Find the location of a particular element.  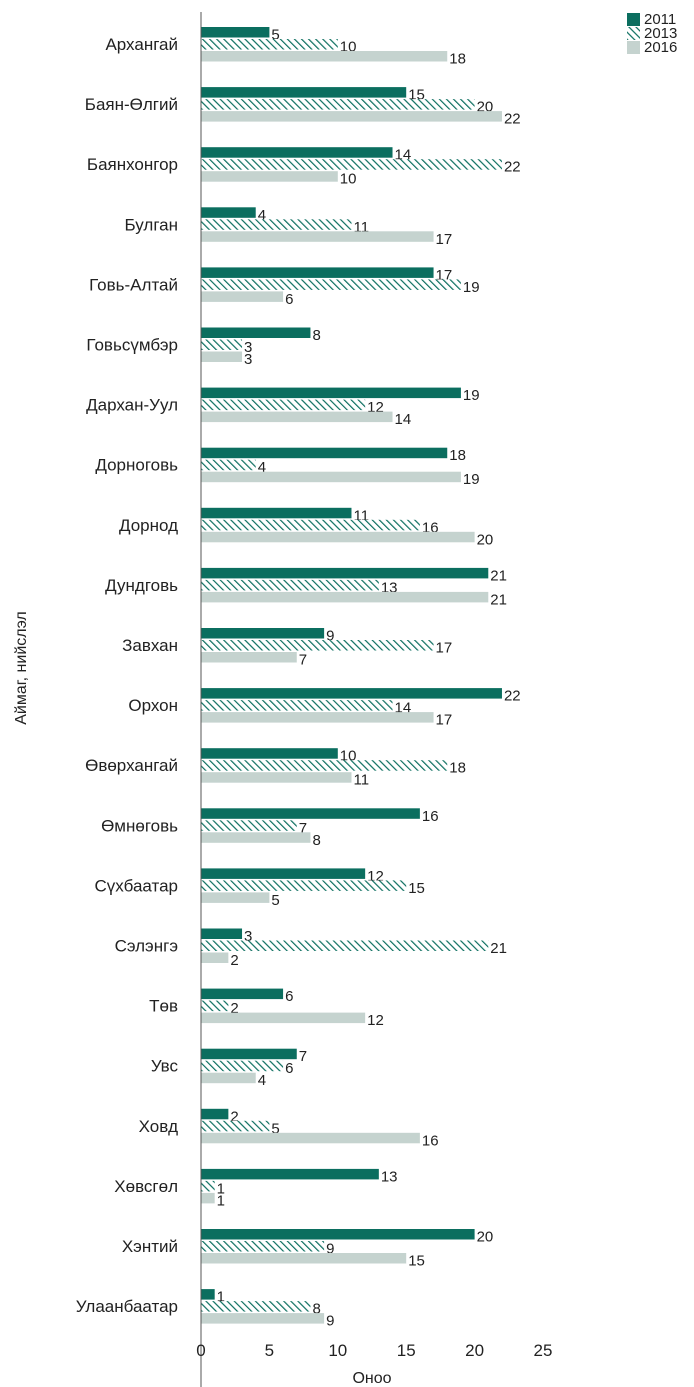

legend-swatch-2016 is located at coordinates (633, 47).